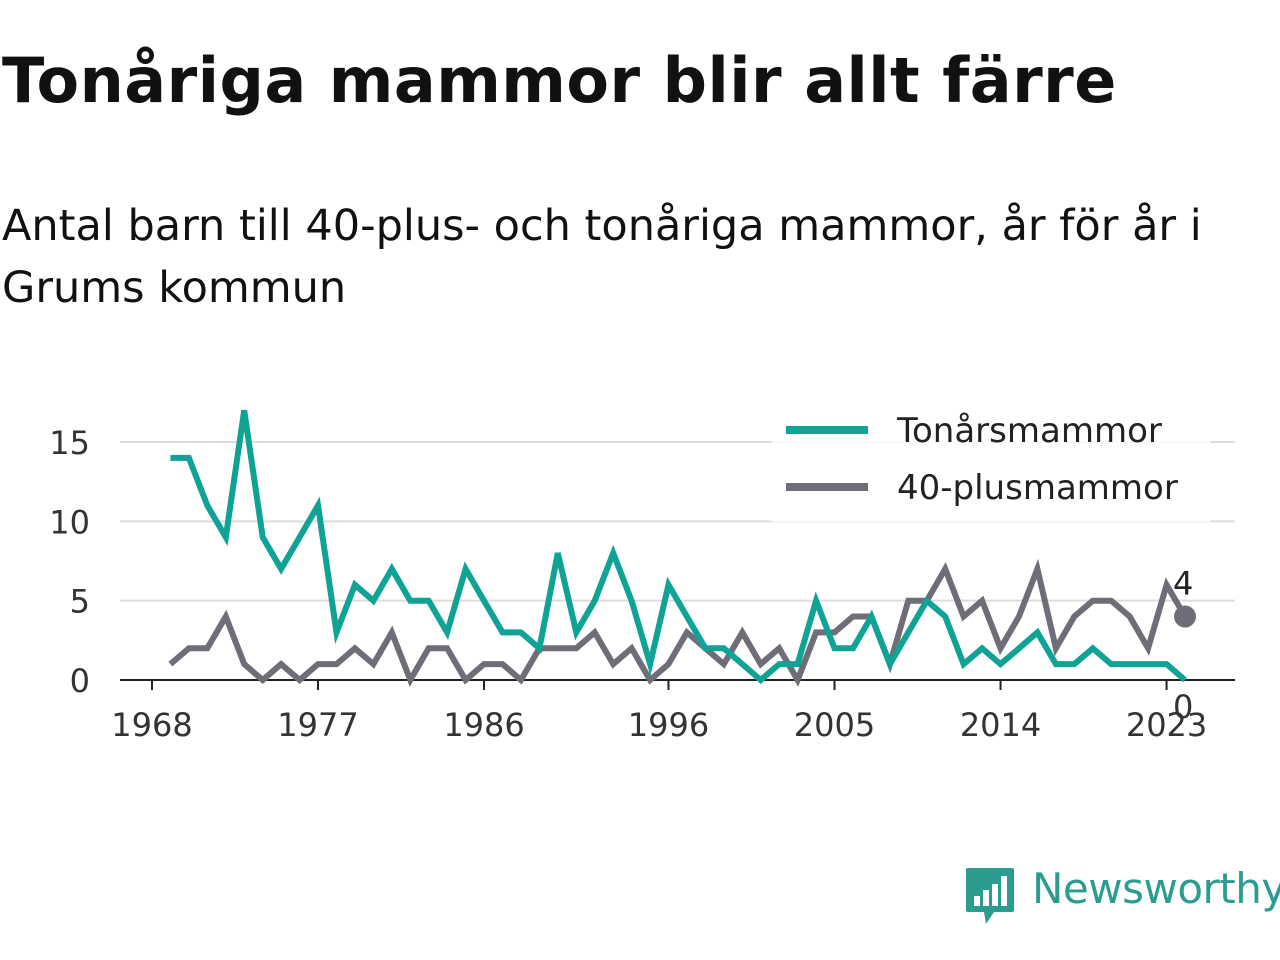 The width and height of the screenshot is (1280, 960). I want to click on x-tick-label: 1977, so click(317, 725).